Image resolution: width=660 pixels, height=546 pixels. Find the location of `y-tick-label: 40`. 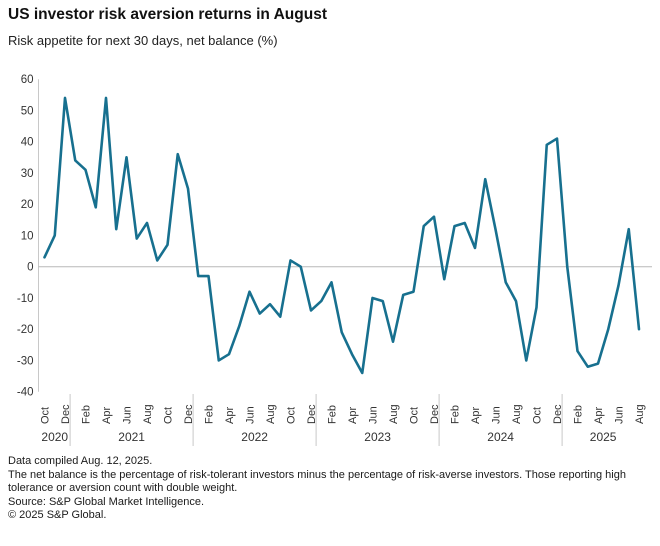

y-tick-label: 40 is located at coordinates (27, 143).